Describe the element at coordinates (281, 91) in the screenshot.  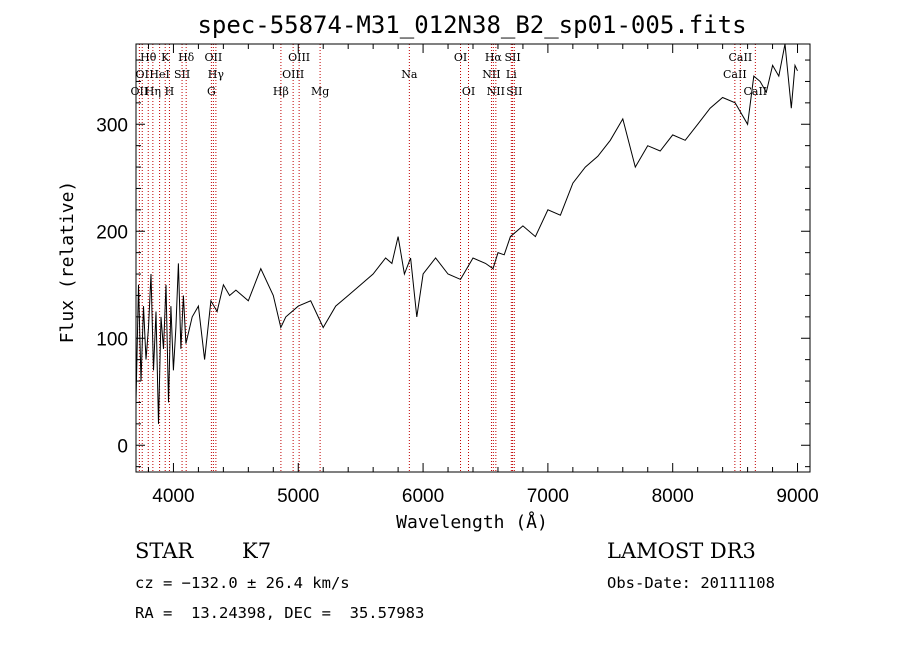
I see `line-label: Hβ` at that location.